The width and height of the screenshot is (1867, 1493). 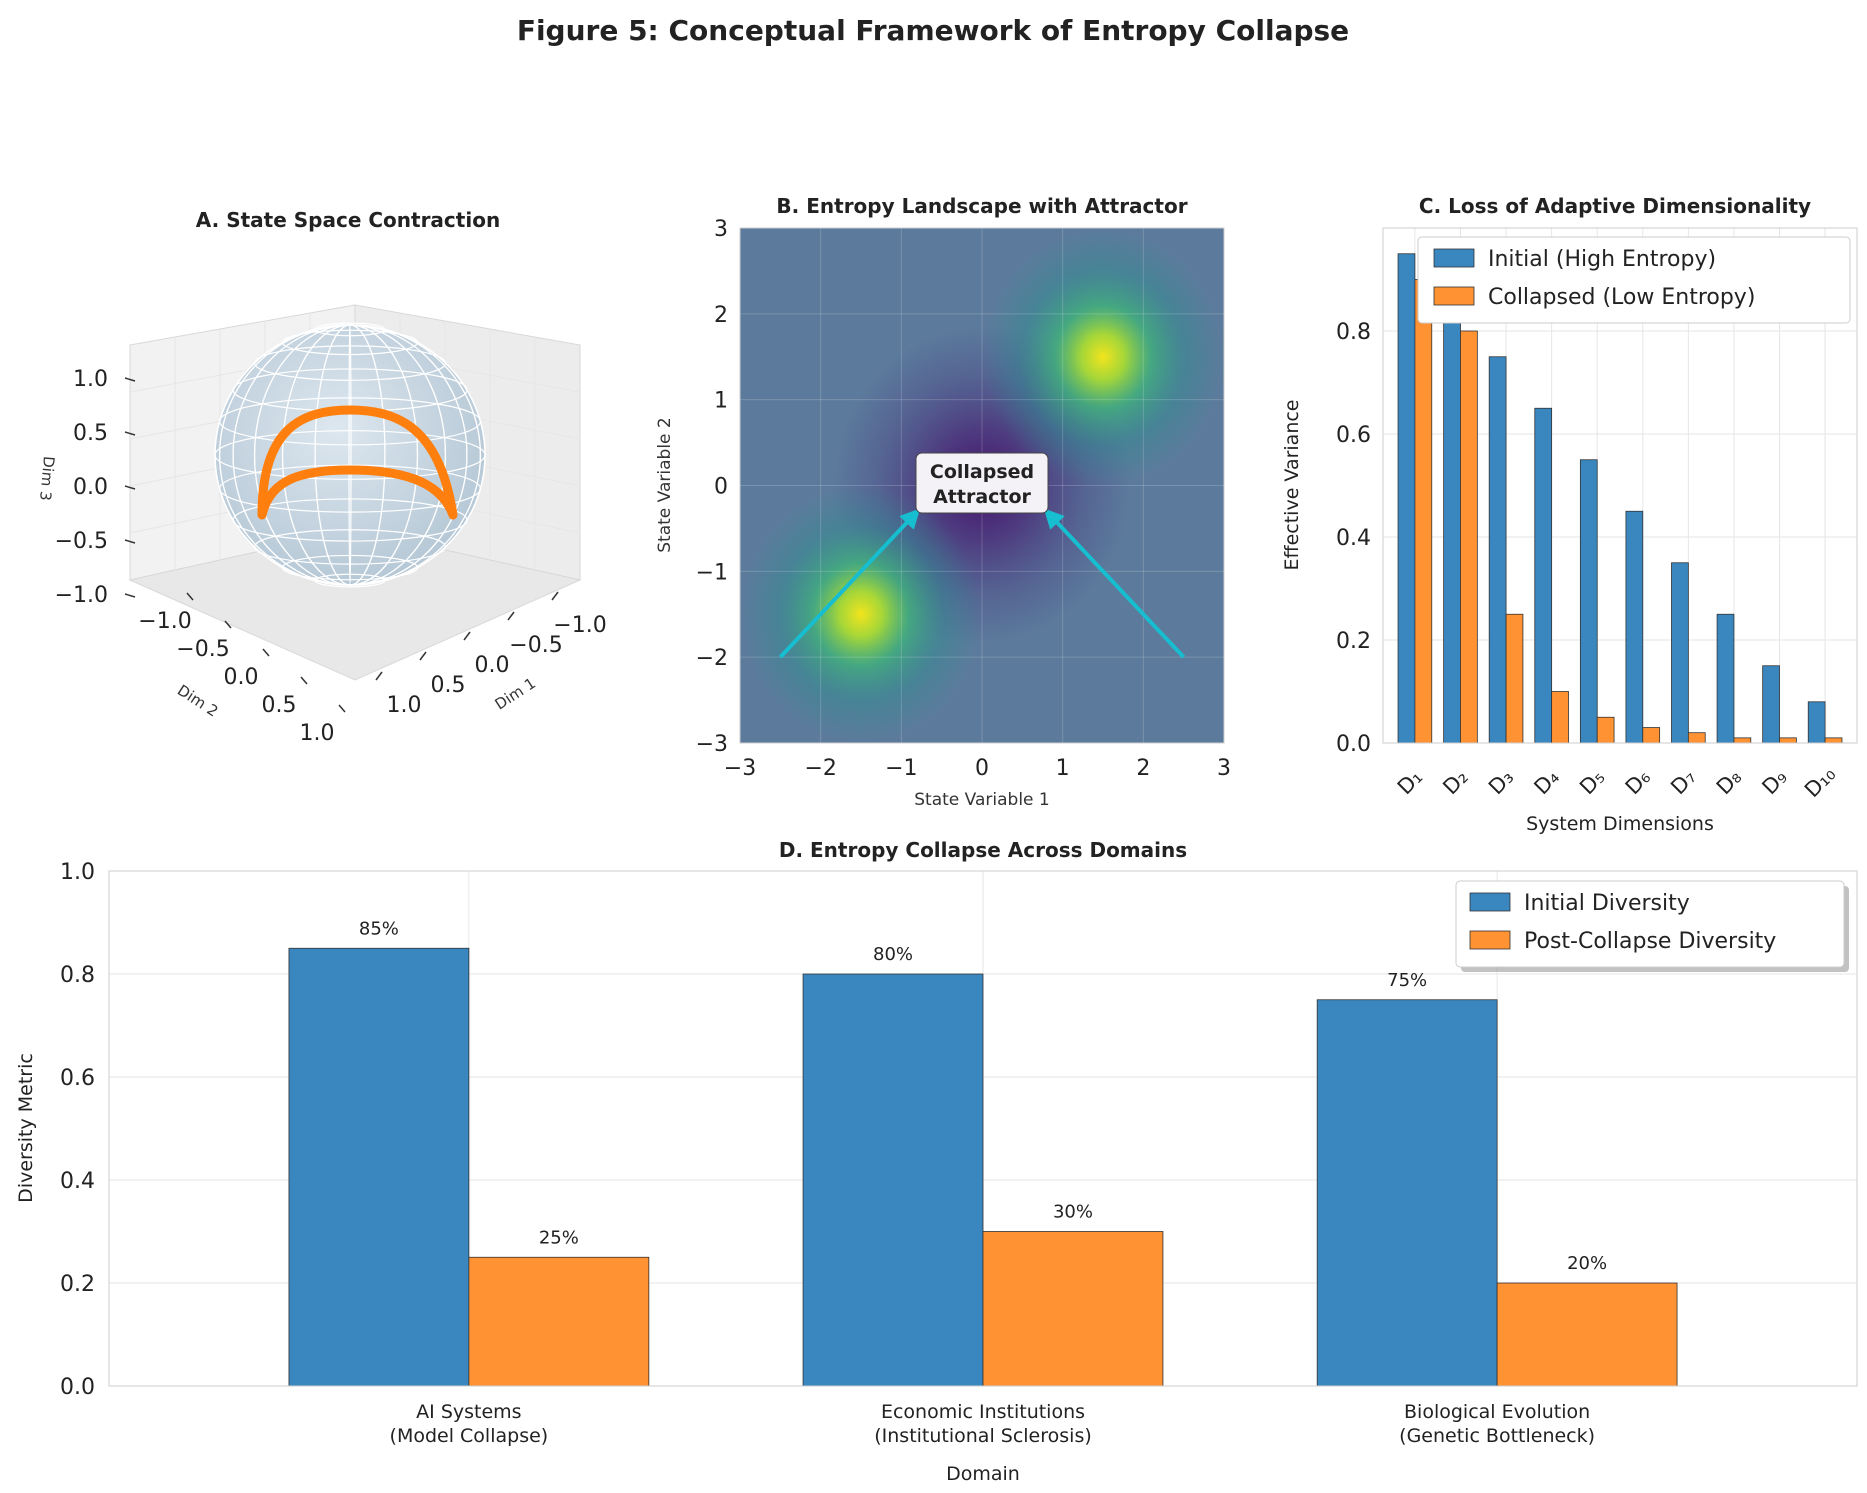 What do you see at coordinates (279, 705) in the screenshot?
I see `y-tick-label: 0.5` at bounding box center [279, 705].